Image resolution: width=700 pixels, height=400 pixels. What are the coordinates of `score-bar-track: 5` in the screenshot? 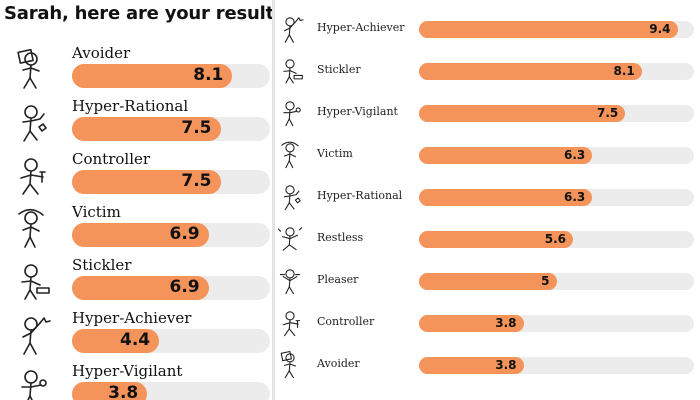 It's located at (556, 281).